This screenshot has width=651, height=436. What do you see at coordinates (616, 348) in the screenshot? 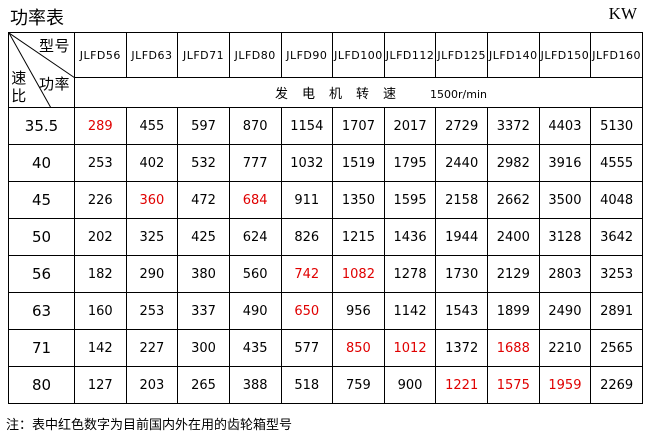
I see `power-cell: 2565` at bounding box center [616, 348].